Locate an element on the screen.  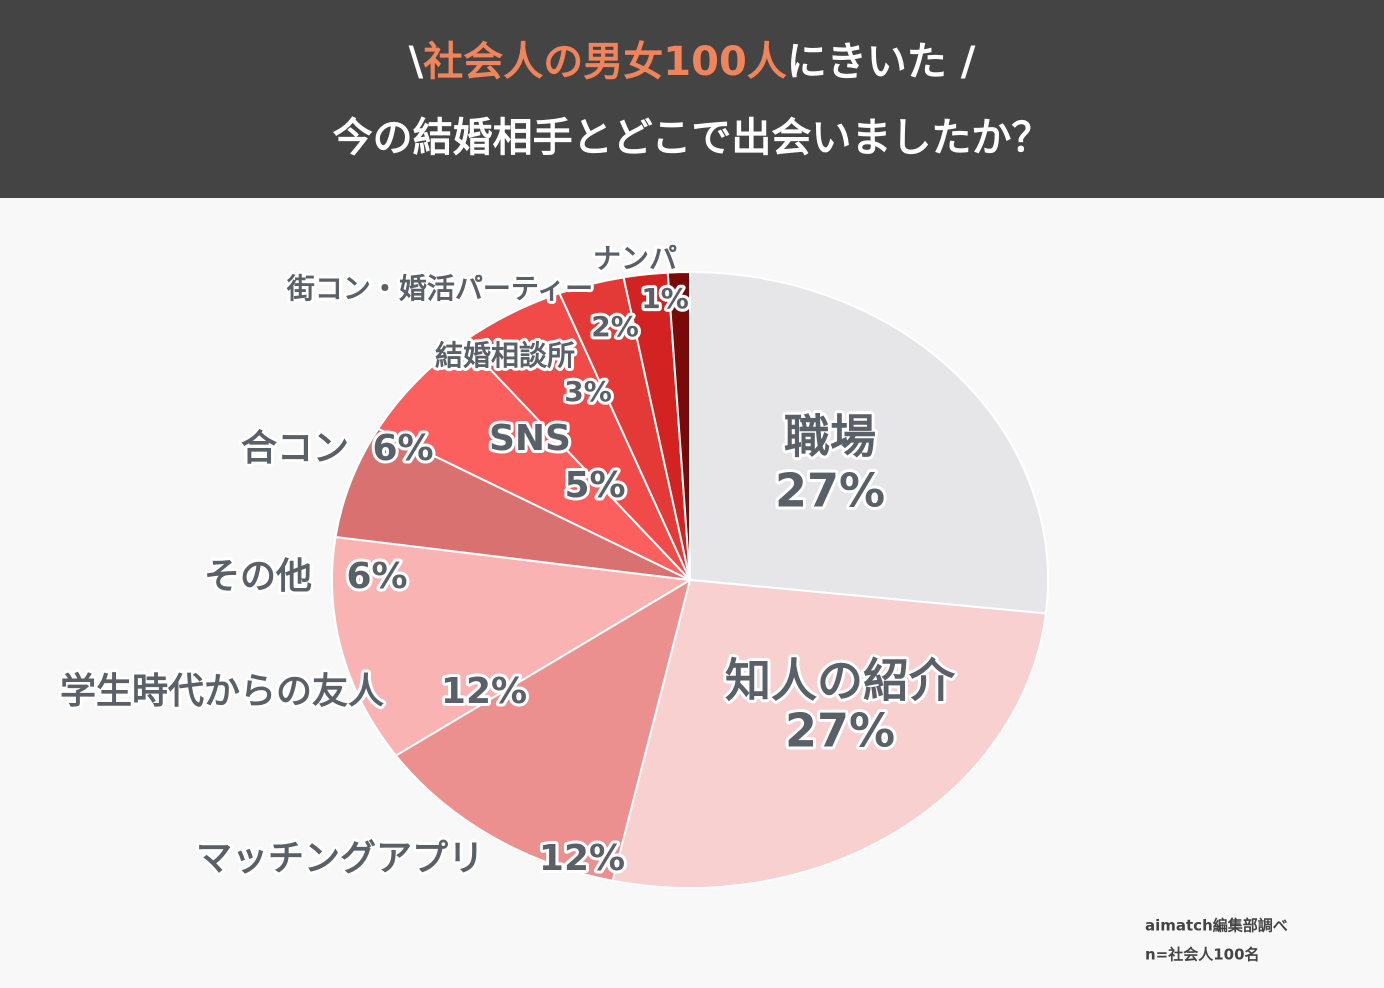
value-label: 3% is located at coordinates (588, 391).